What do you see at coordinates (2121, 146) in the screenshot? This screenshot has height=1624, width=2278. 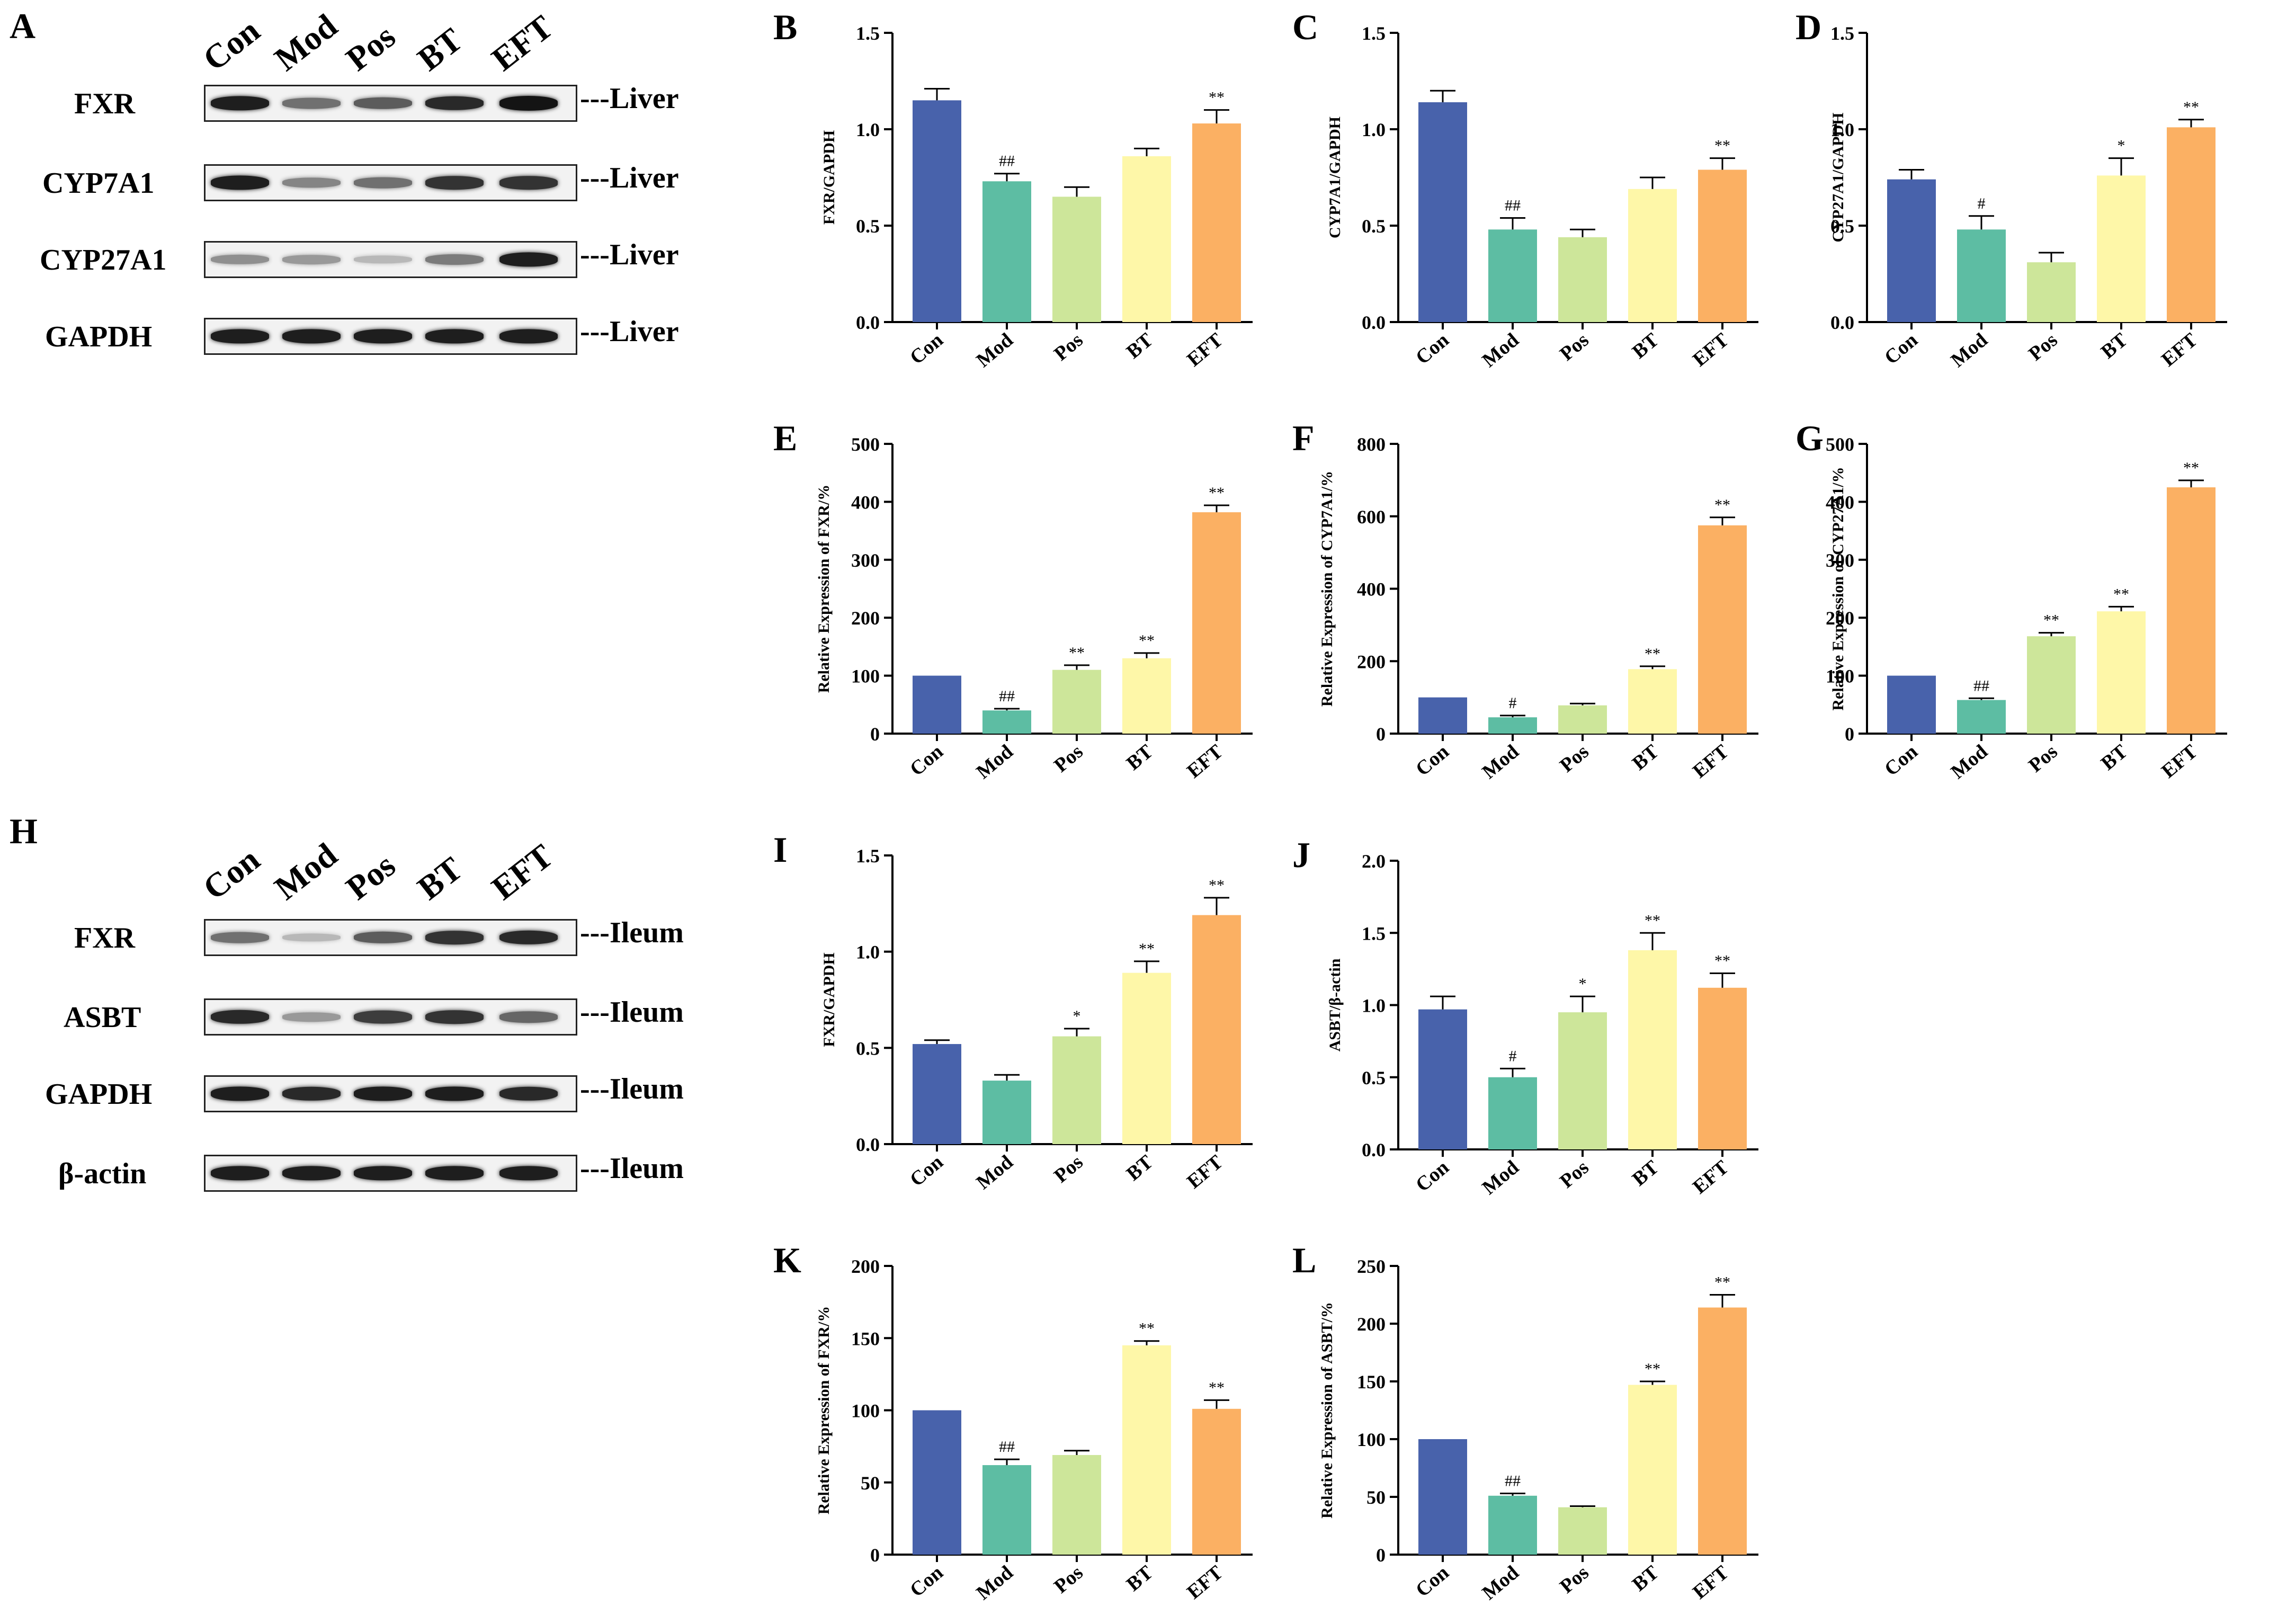 I see `significance-marker: *` at bounding box center [2121, 146].